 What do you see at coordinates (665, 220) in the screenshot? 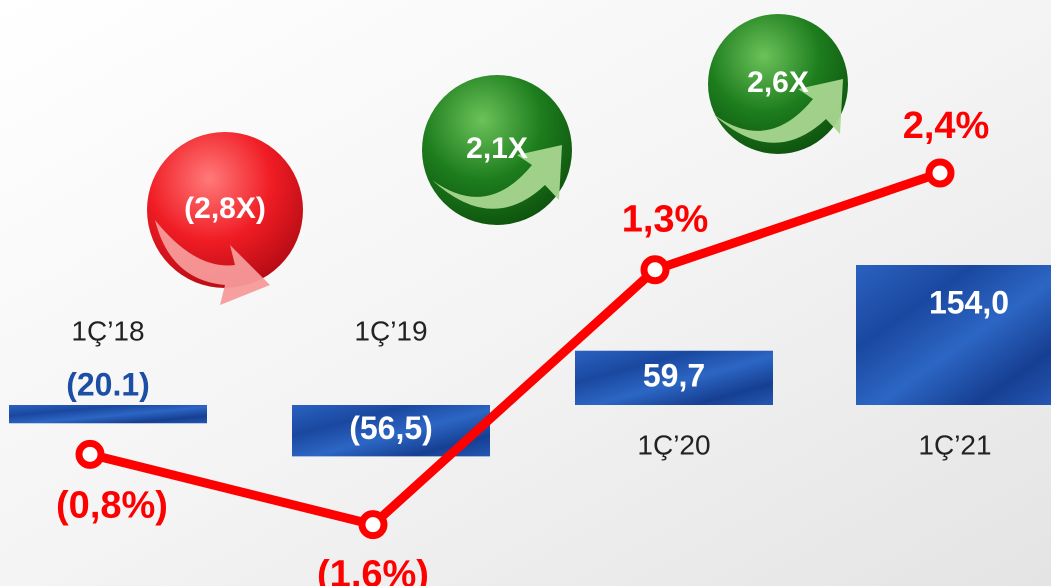
I see `line-value-label: 1,3%` at bounding box center [665, 220].